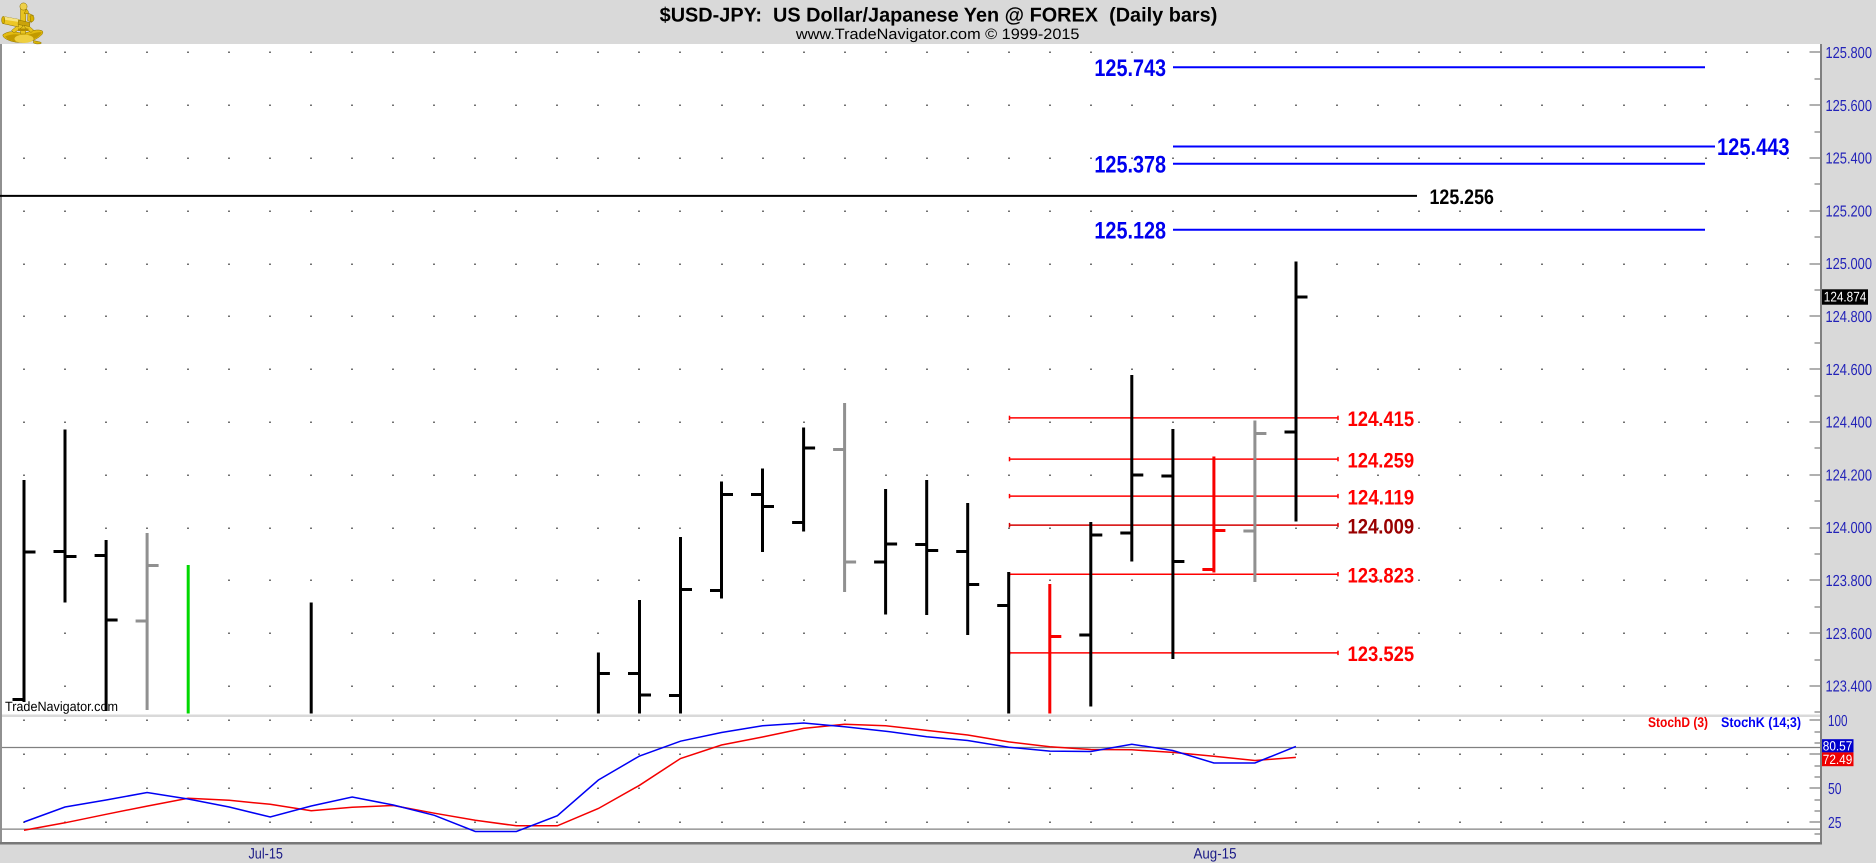  What do you see at coordinates (1838, 759) in the screenshot?
I see `svg-text: 72.49` at bounding box center [1838, 759].